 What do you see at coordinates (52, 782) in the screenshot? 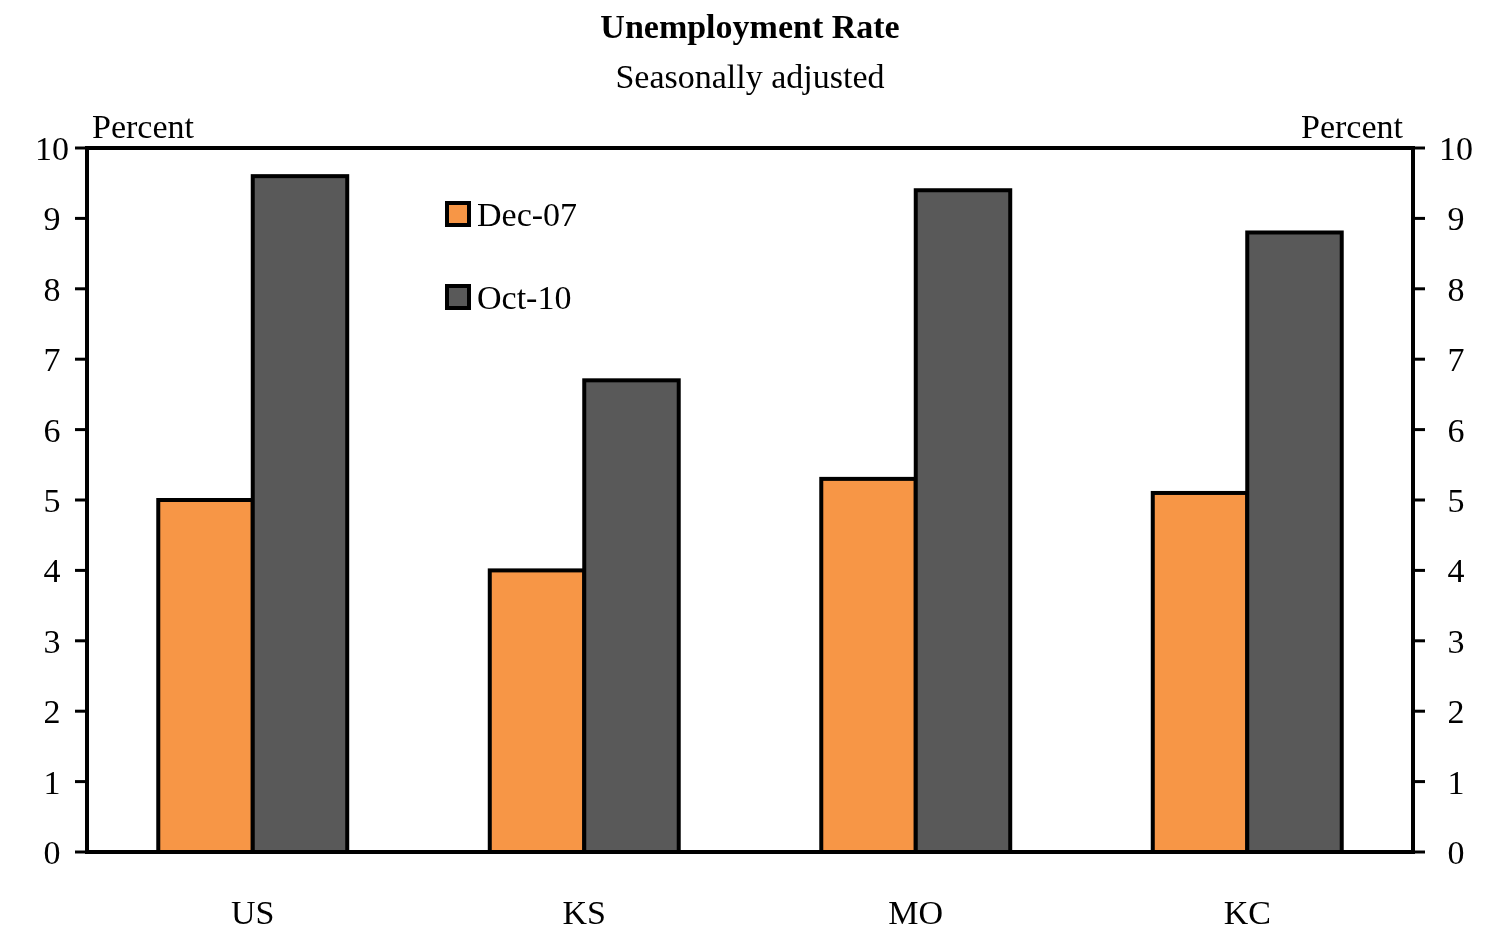
I see `y-tick-label: 1` at bounding box center [52, 782].